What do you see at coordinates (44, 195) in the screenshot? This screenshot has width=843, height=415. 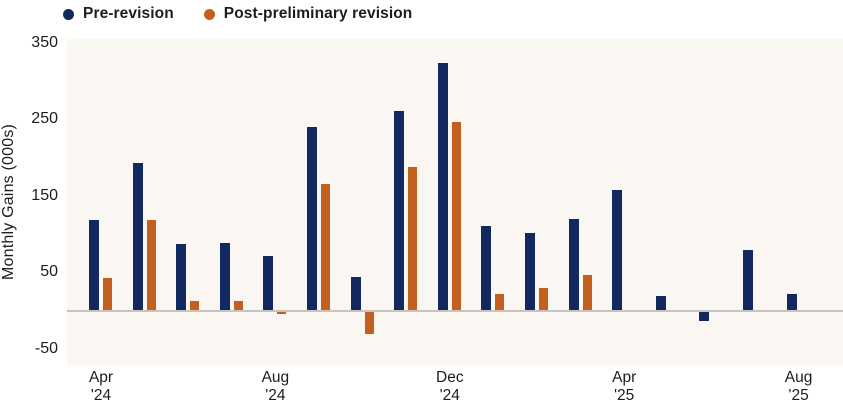 I see `y-tick-label-150: 150` at bounding box center [44, 195].